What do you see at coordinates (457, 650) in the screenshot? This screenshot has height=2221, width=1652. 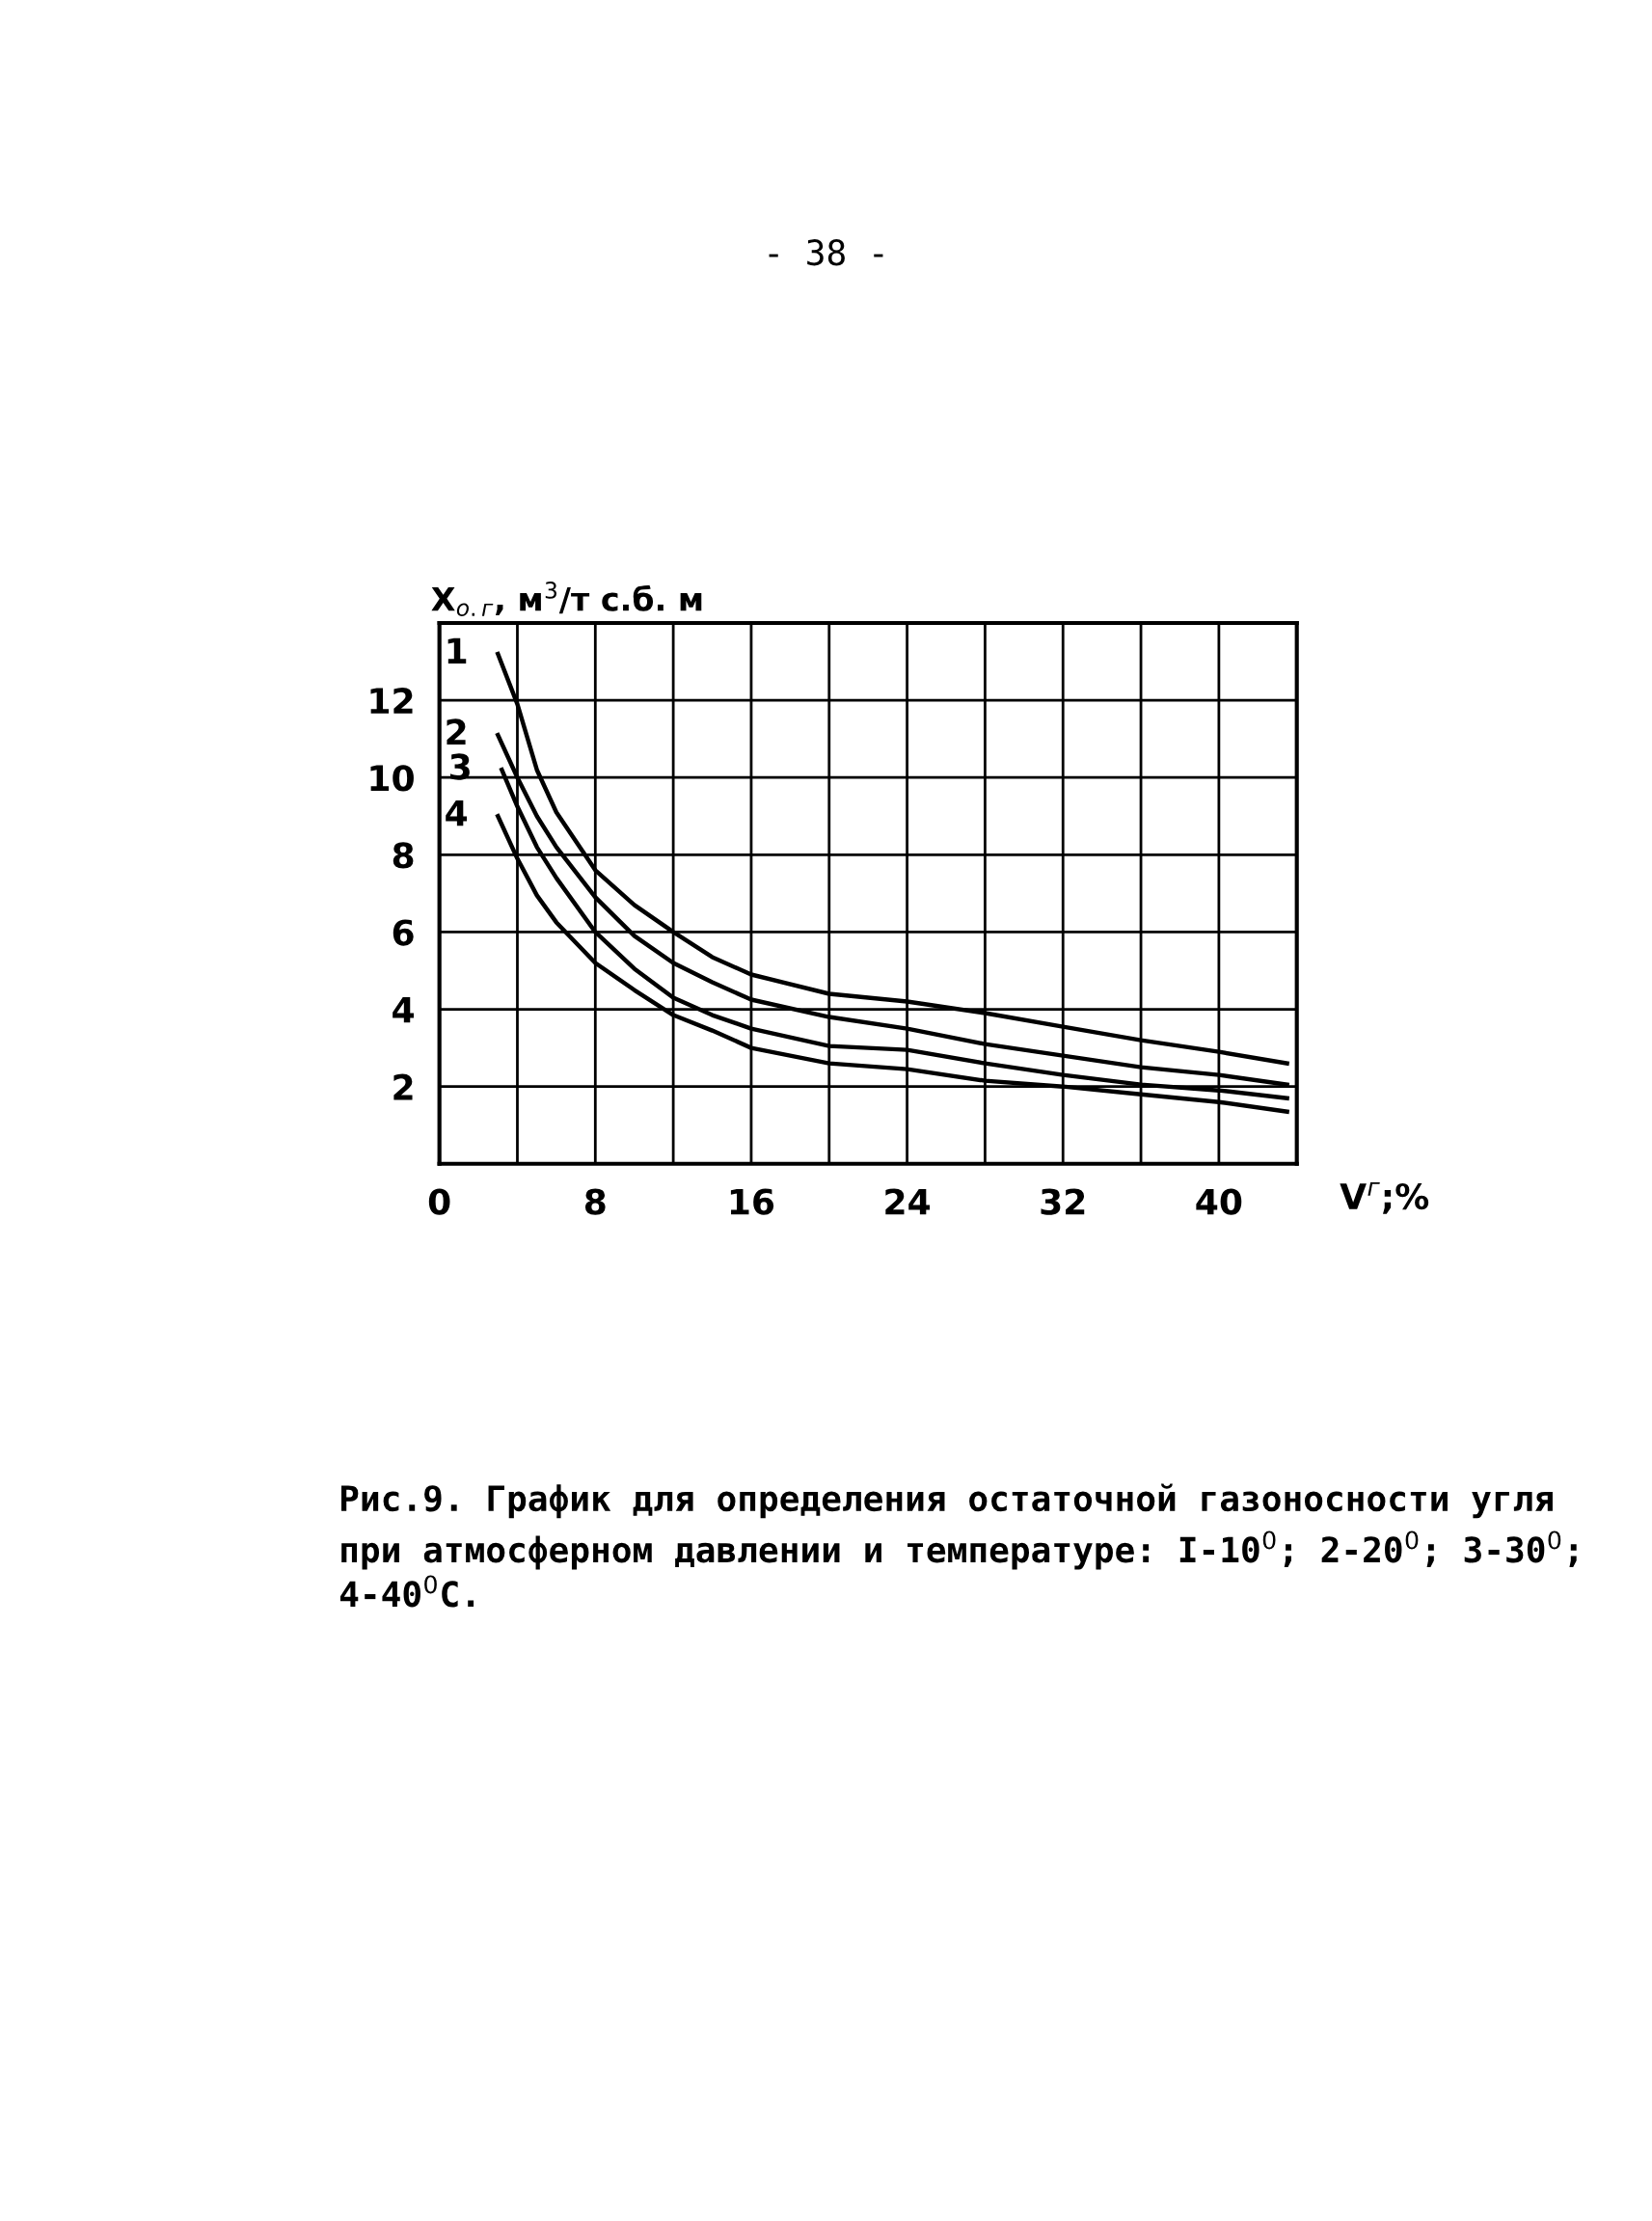 I see `series-label: 1` at bounding box center [457, 650].